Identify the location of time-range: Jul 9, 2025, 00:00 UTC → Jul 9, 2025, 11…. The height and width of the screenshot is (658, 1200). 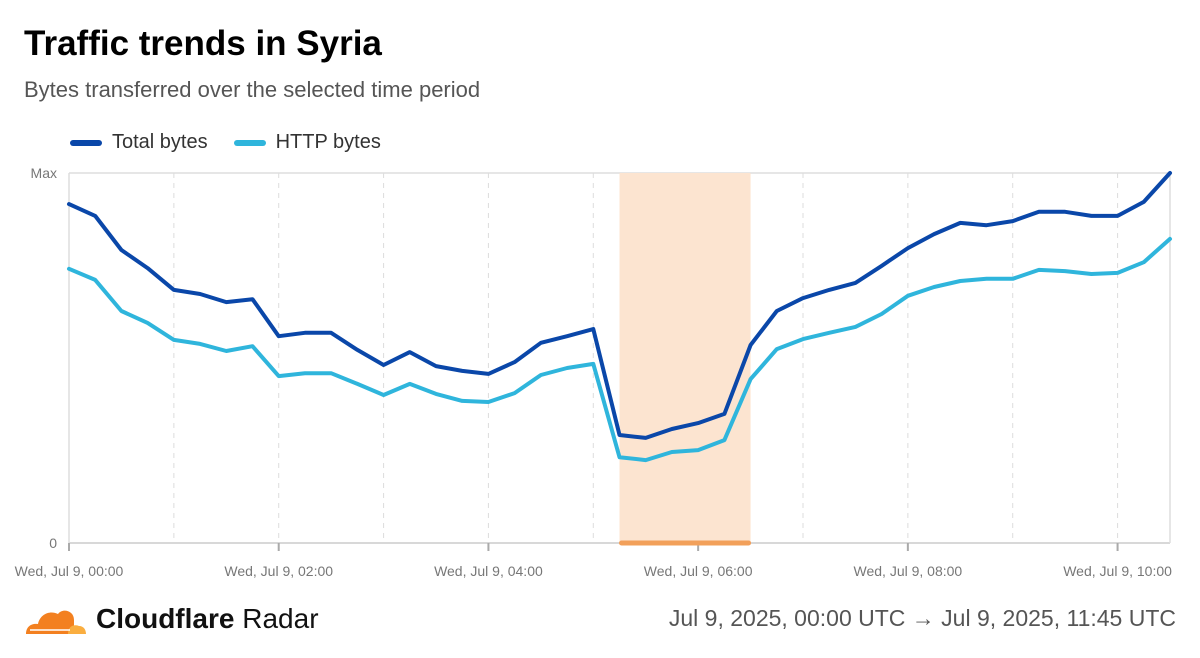
(922, 618).